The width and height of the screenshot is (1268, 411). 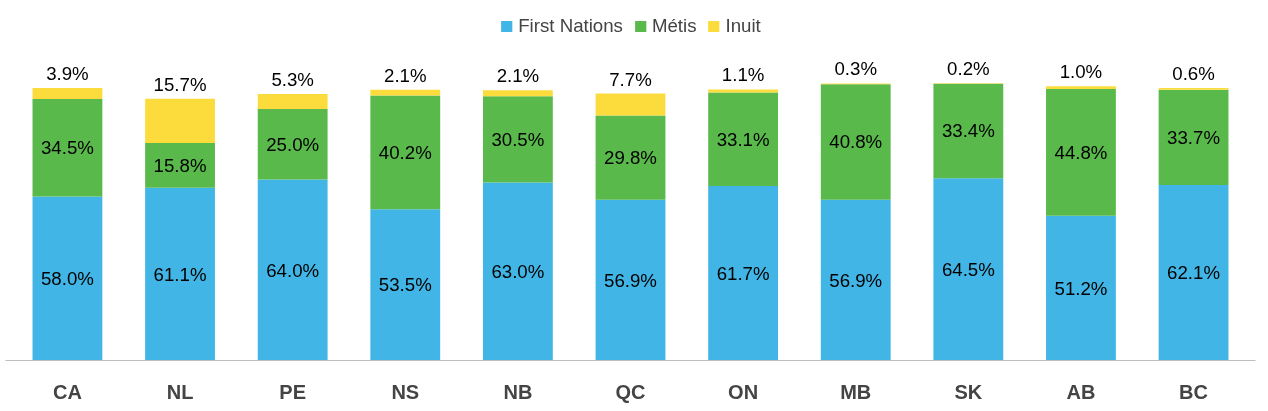 I want to click on data-label: 63.0%, so click(x=518, y=271).